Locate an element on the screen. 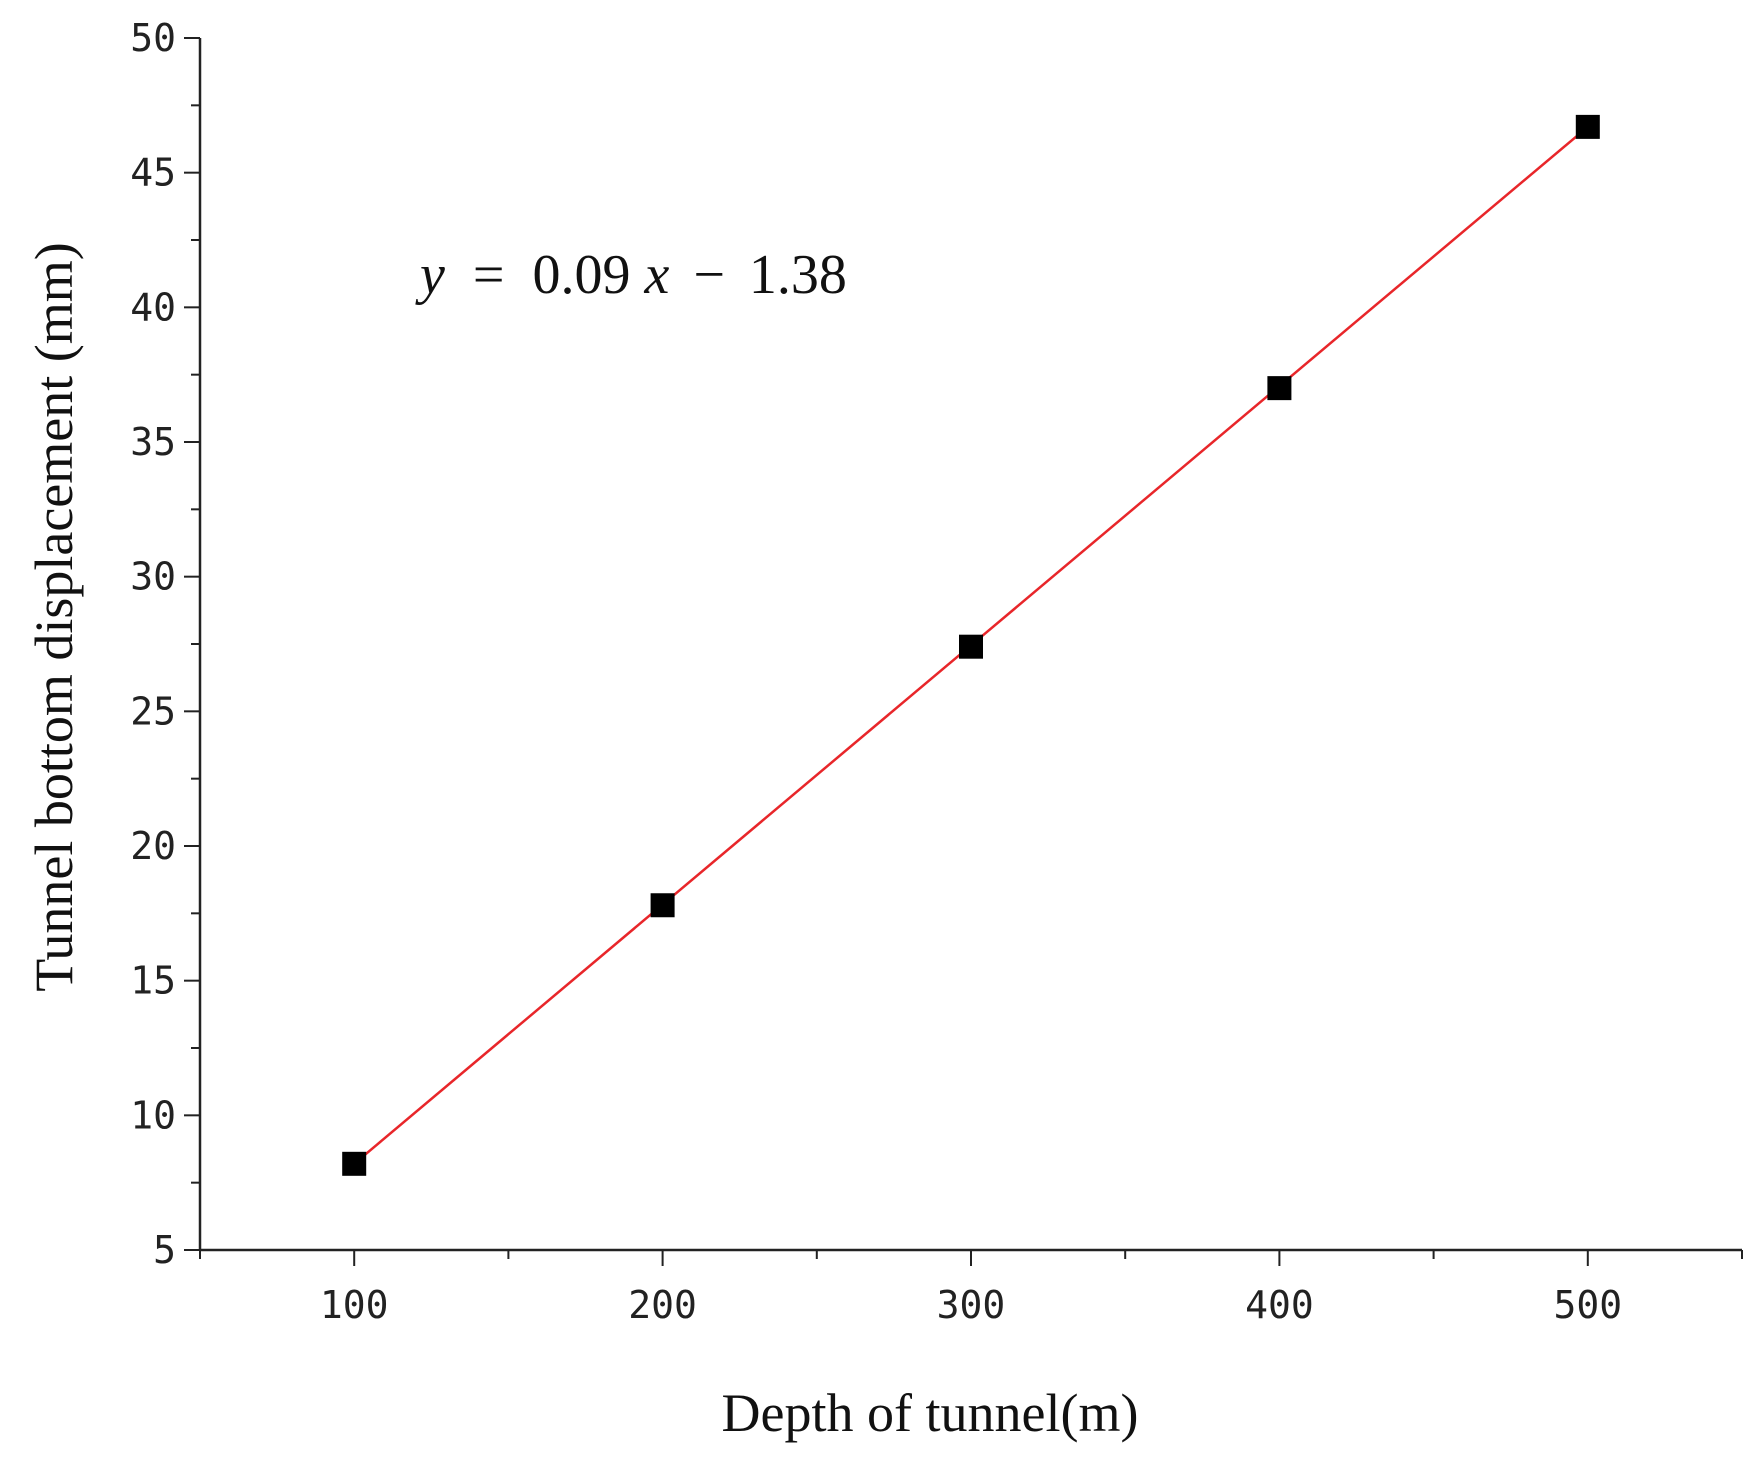  y-tick-label: 40 is located at coordinates (153, 307).